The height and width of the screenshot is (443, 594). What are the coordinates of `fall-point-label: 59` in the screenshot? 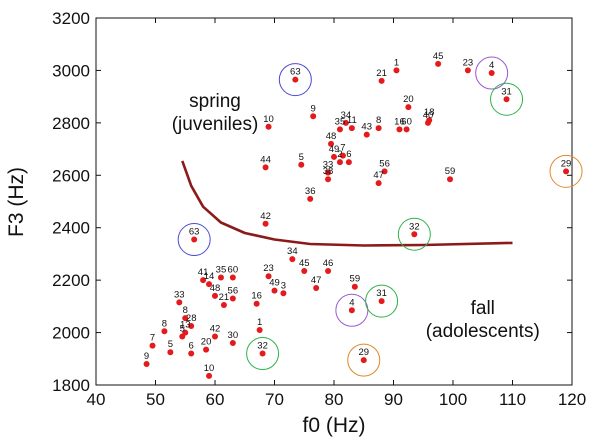 It's located at (355, 279).